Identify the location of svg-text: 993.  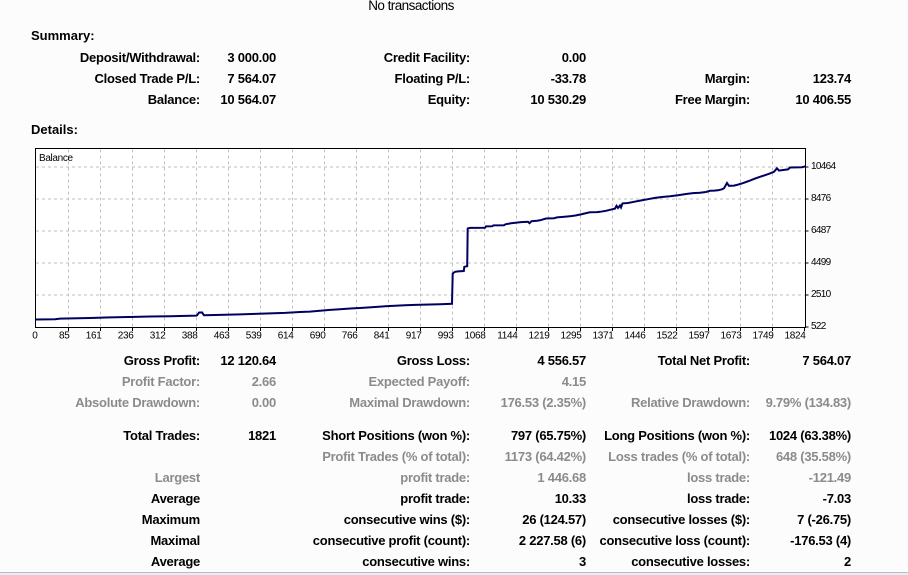
(446, 336).